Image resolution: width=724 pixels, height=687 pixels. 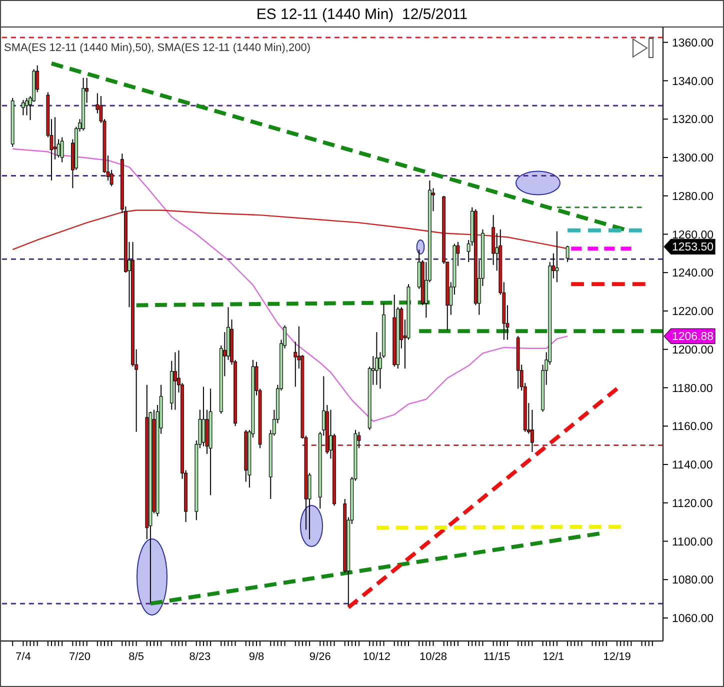 What do you see at coordinates (693, 82) in the screenshot?
I see `y-tick-label: 1340.00` at bounding box center [693, 82].